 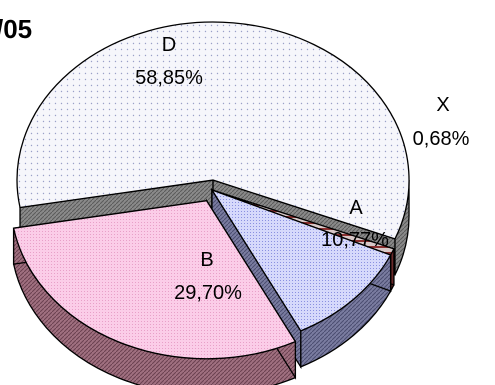 What do you see at coordinates (208, 293) in the screenshot?
I see `slice-label-b-value: 29,70%` at bounding box center [208, 293].